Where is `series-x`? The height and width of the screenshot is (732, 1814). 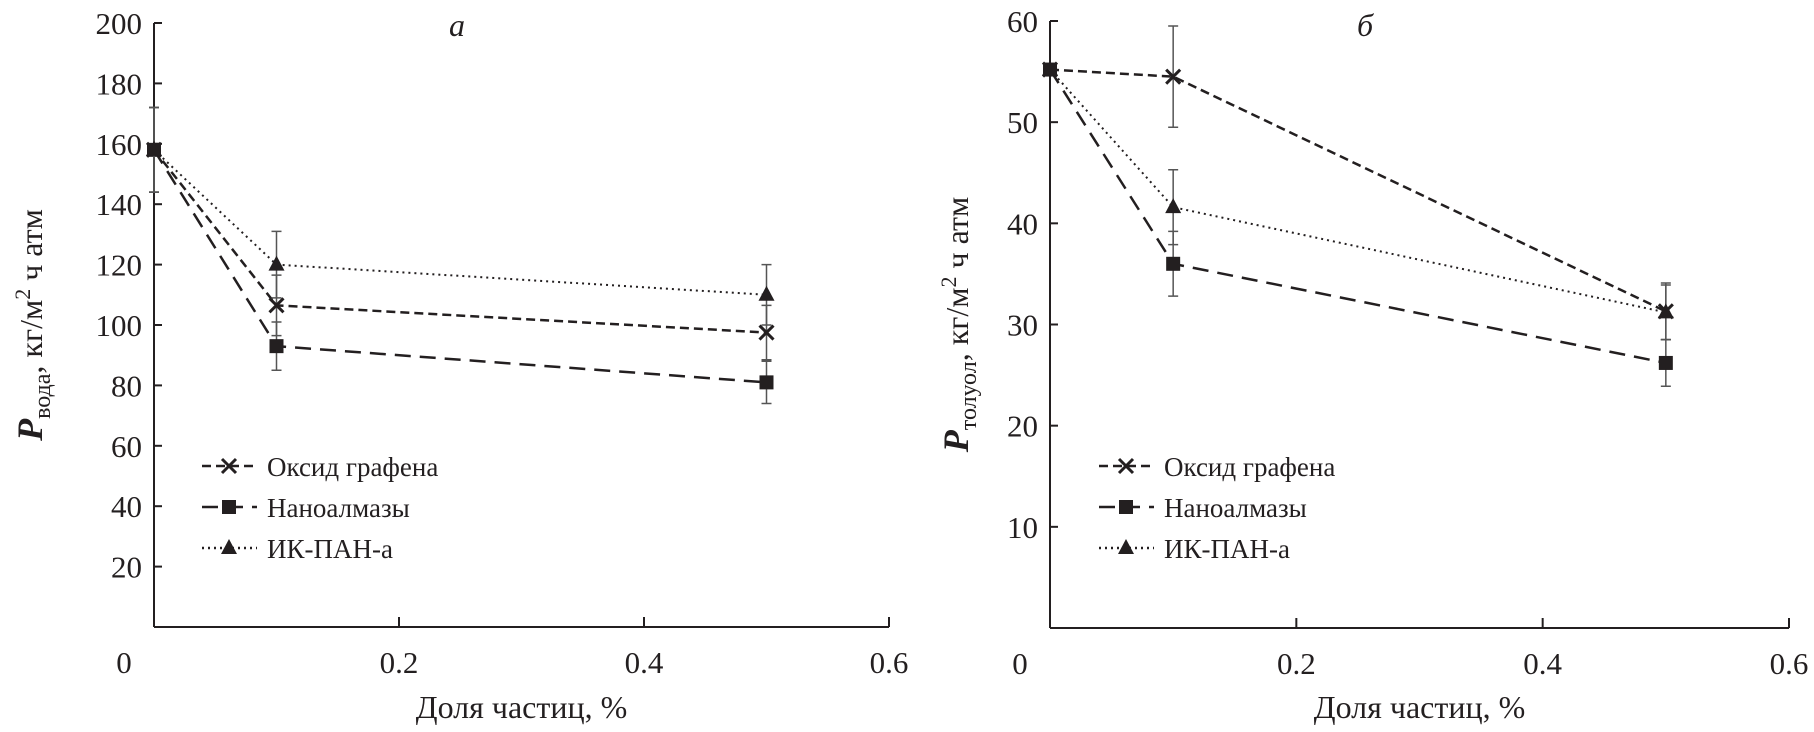 series-x is located at coordinates (460, 233).